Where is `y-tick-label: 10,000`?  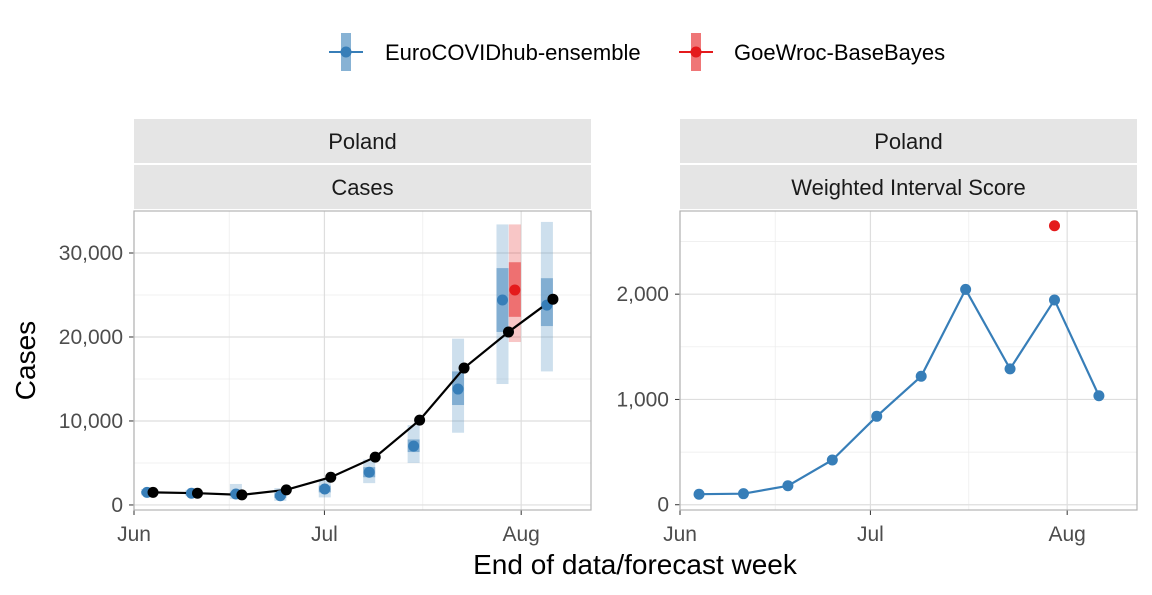
y-tick-label: 10,000 is located at coordinates (91, 421).